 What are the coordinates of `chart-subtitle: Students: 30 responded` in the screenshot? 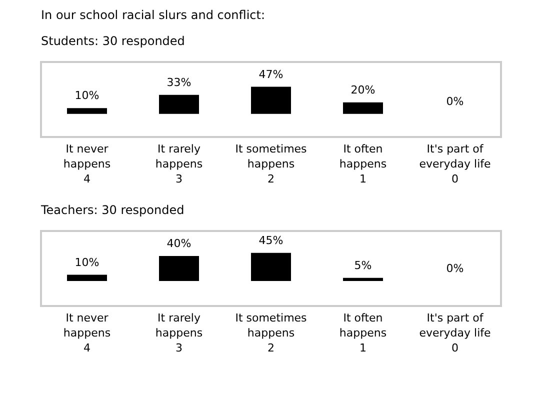 It's located at (113, 41).